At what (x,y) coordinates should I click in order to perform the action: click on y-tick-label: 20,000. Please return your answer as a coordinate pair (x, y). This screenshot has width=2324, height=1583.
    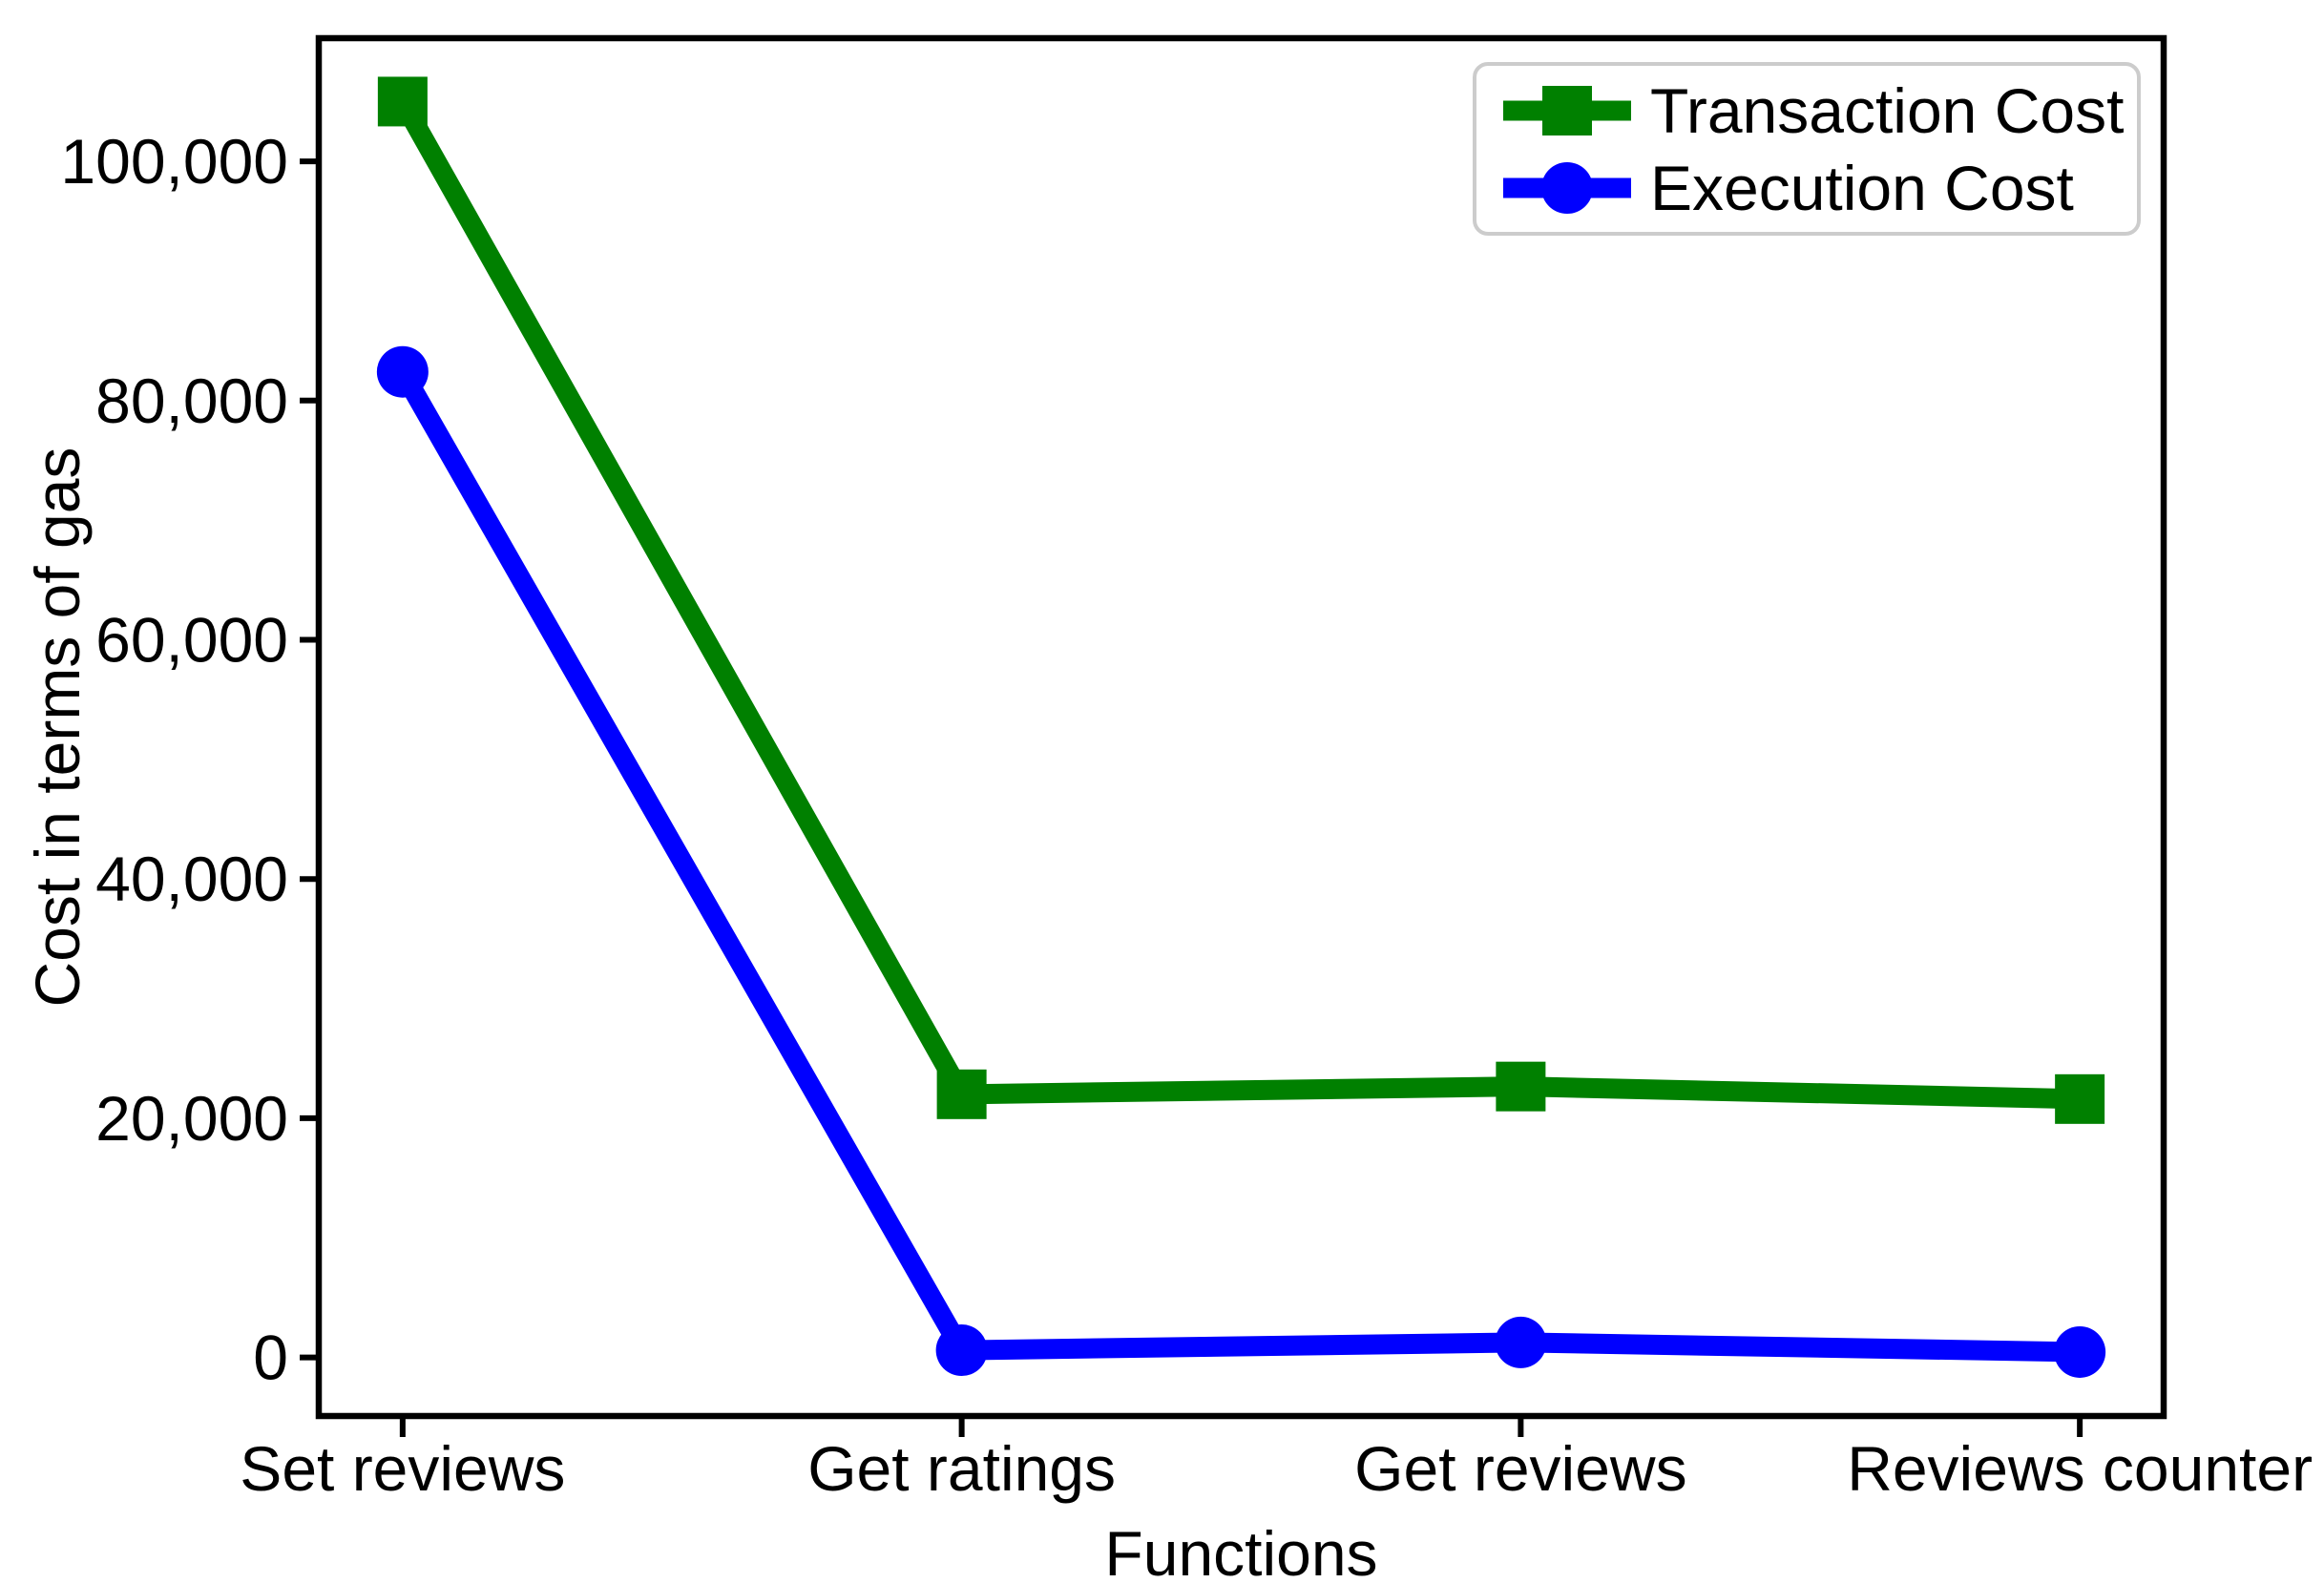
    Looking at the image, I should click on (191, 1118).